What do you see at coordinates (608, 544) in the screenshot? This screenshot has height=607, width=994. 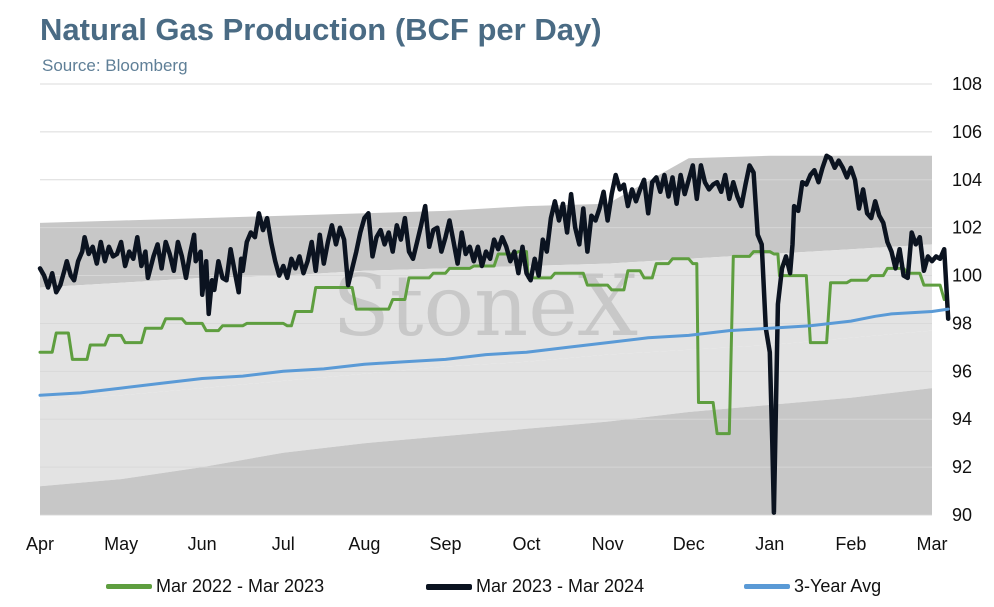 I see `x-tick-label: Nov` at bounding box center [608, 544].